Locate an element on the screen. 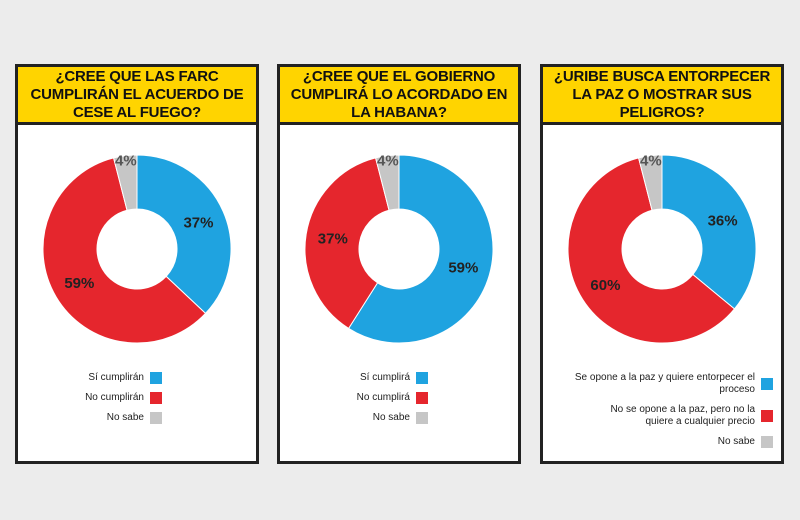 Image resolution: width=800 pixels, height=520 pixels. legend-item: No cumplirán is located at coordinates (137, 398).